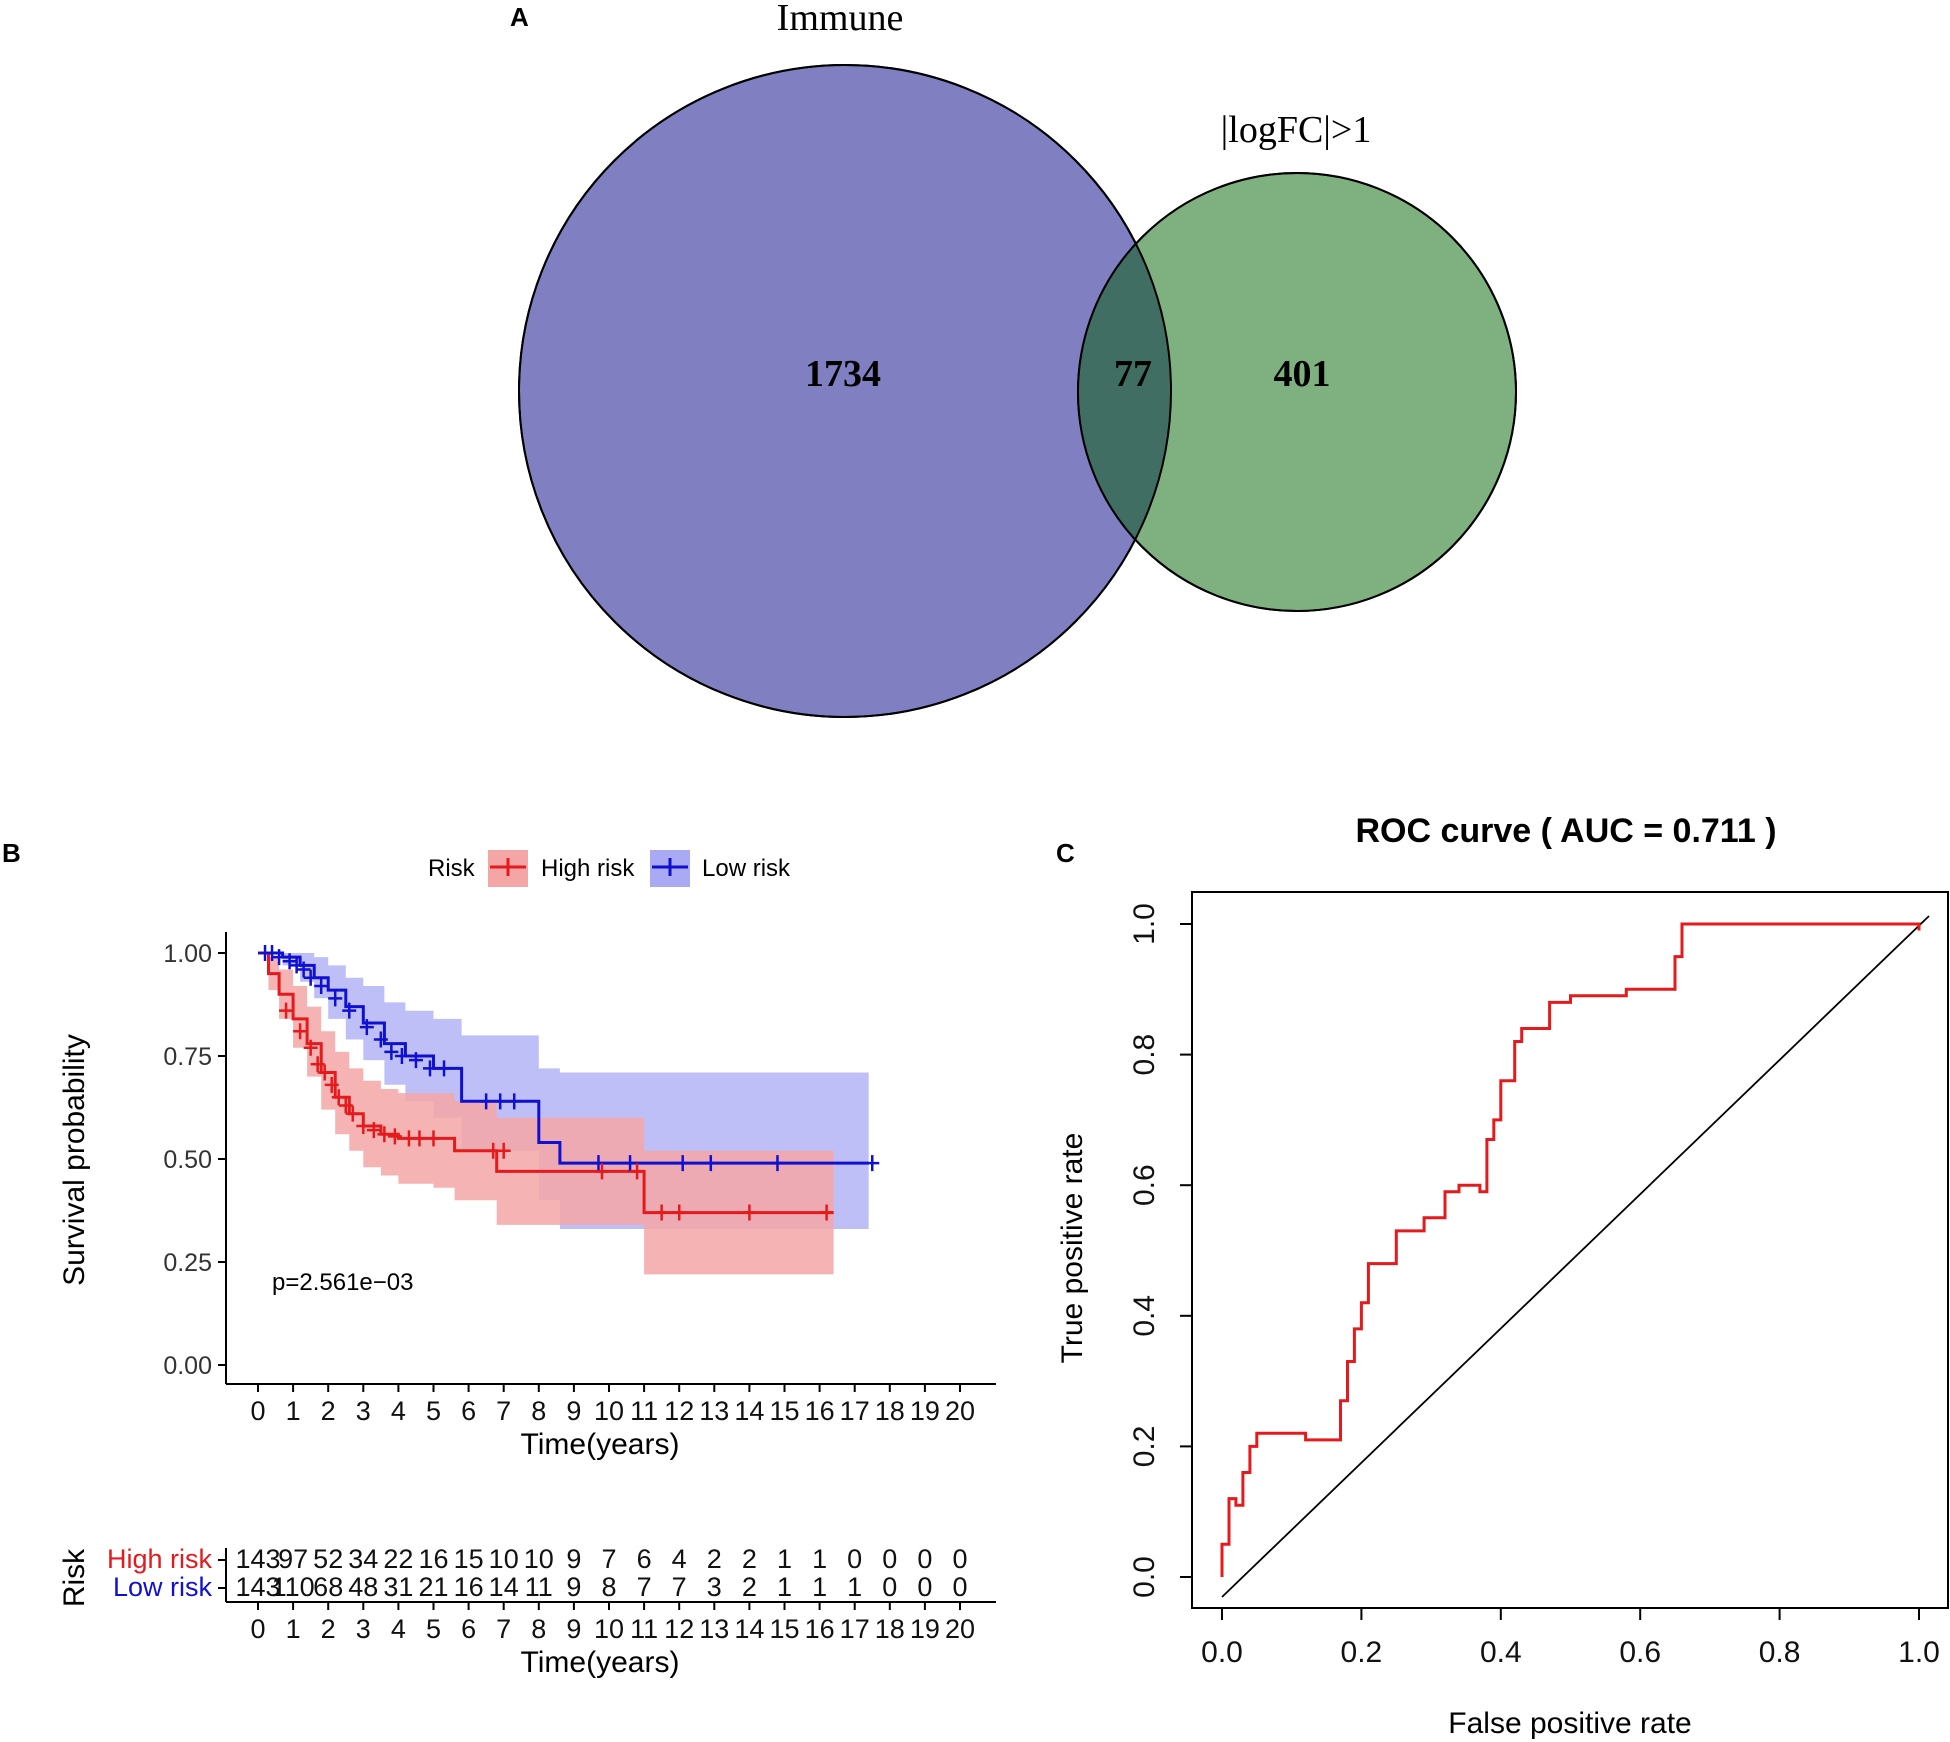 This screenshot has height=1742, width=1950. Describe the element at coordinates (784, 1629) in the screenshot. I see `risk-x-tick-label: 15` at that location.